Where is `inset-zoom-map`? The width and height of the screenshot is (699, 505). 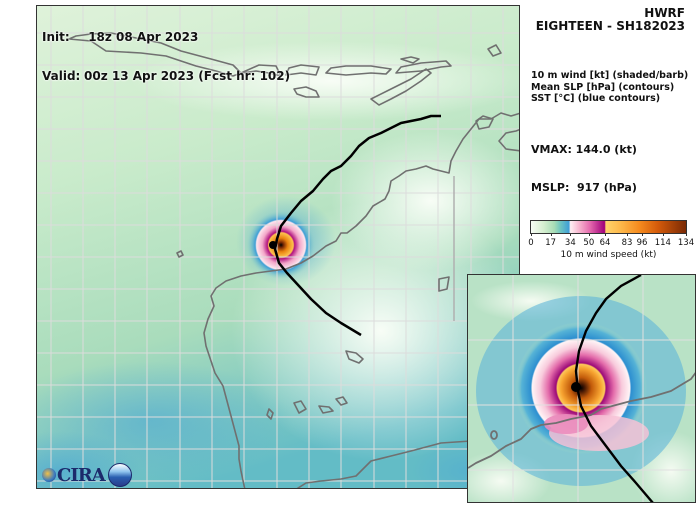
inset-zoom-map is located at coordinates (581, 388).